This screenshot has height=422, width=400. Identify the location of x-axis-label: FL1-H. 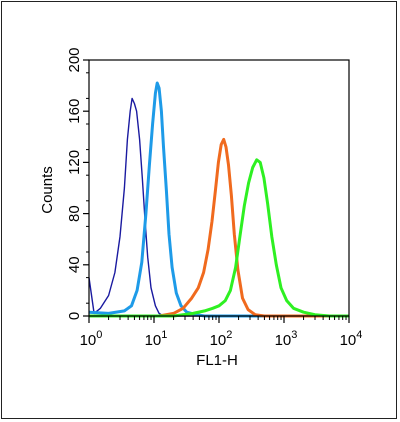
(217, 360).